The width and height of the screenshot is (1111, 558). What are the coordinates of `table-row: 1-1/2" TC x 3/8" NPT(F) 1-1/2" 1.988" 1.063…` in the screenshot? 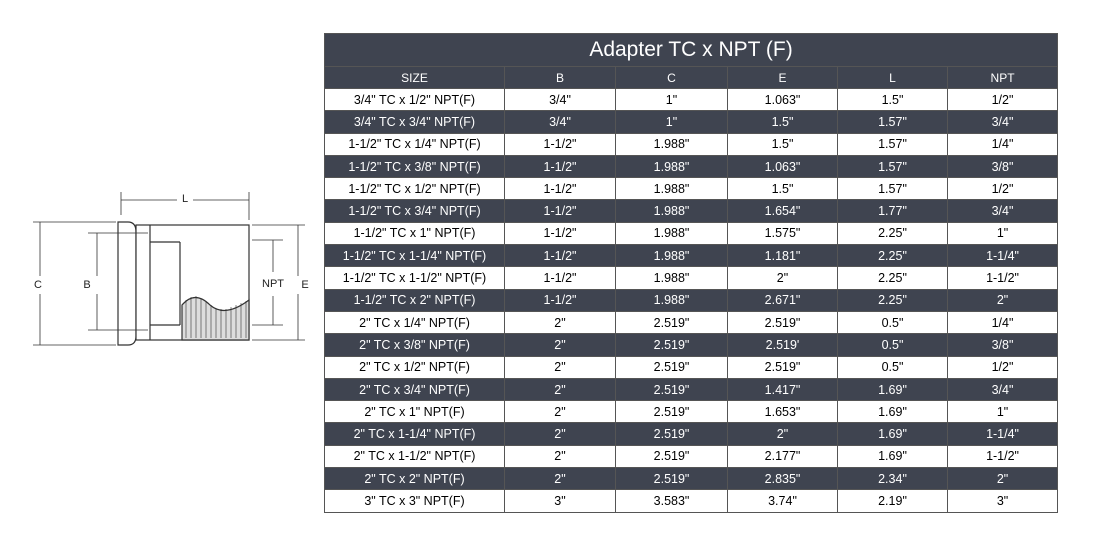 It's located at (691, 166).